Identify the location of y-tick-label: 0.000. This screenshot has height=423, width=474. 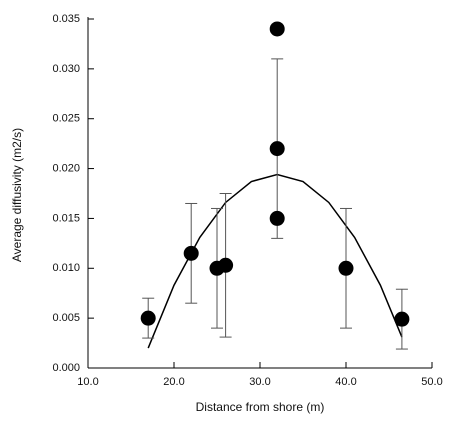
(66, 368).